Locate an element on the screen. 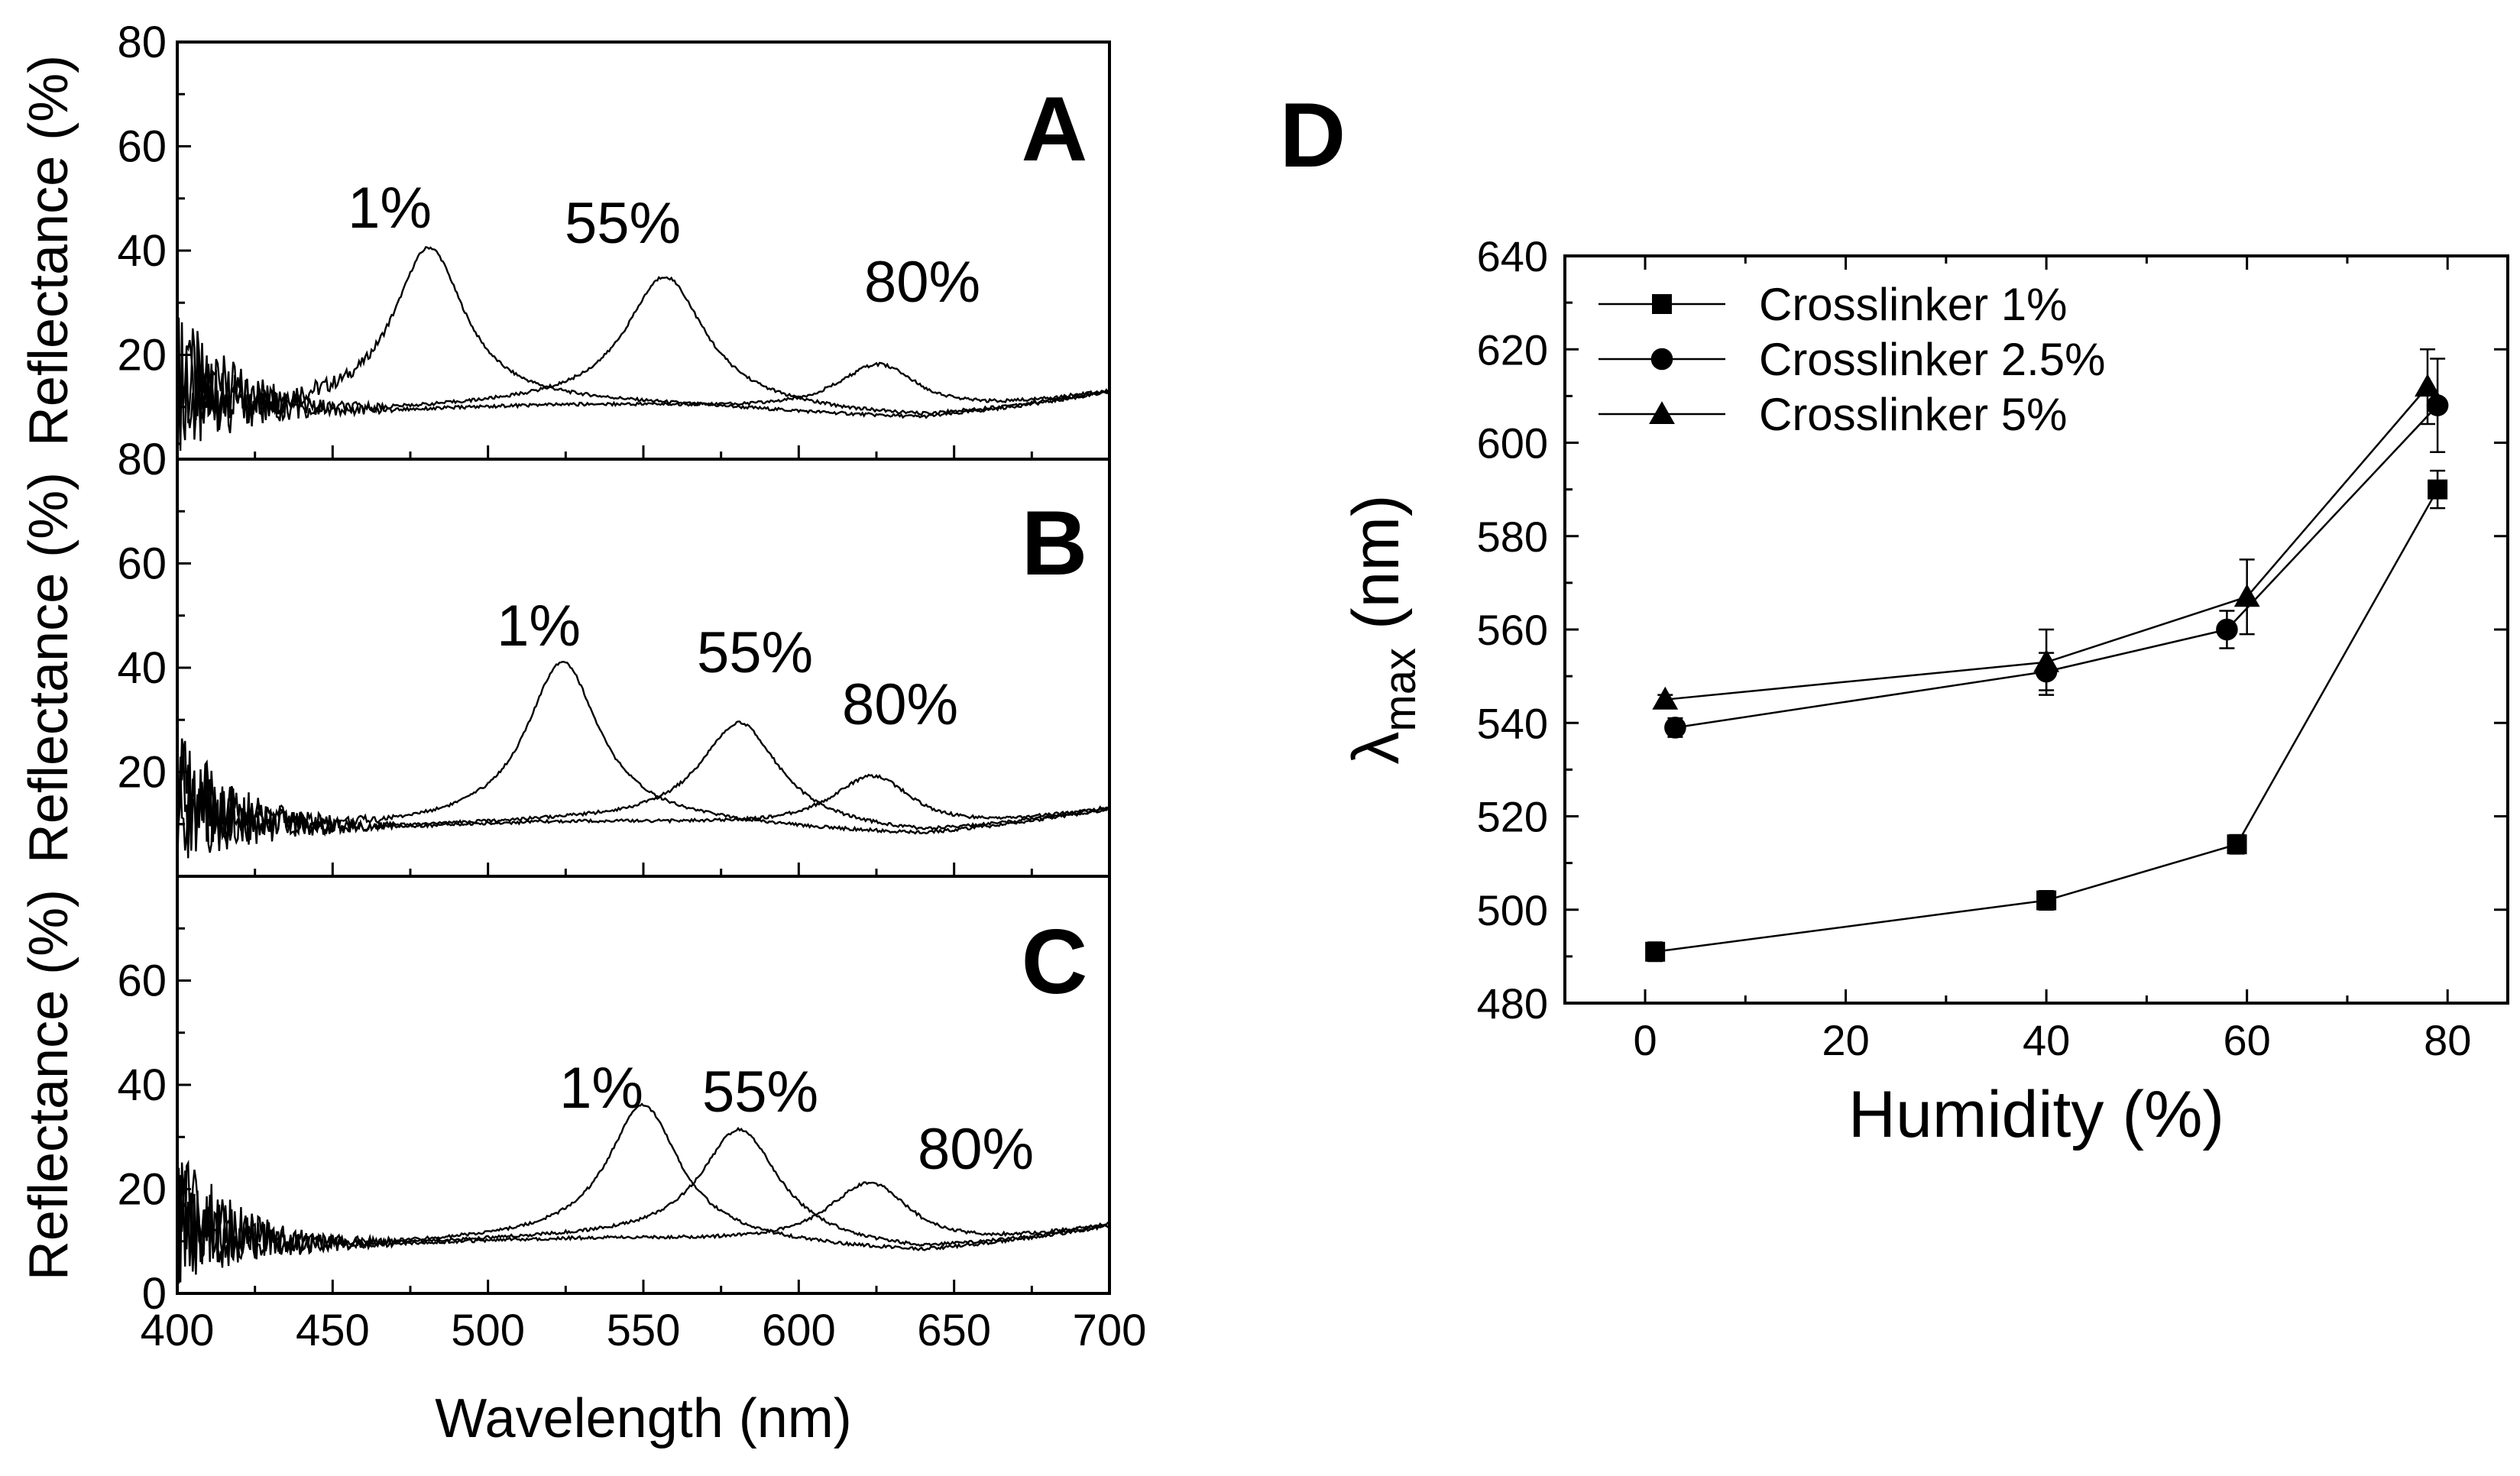 The height and width of the screenshot is (1476, 2520). y-tick-label: 580 is located at coordinates (1512, 537).